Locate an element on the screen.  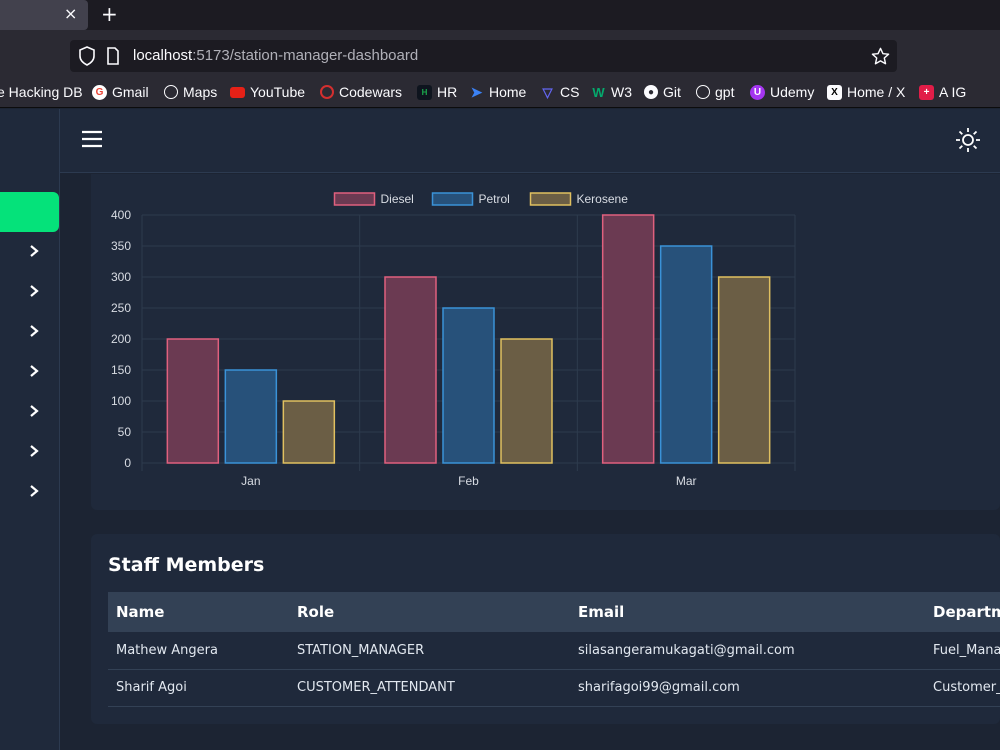
bar-diesel-mar is located at coordinates (628, 339).